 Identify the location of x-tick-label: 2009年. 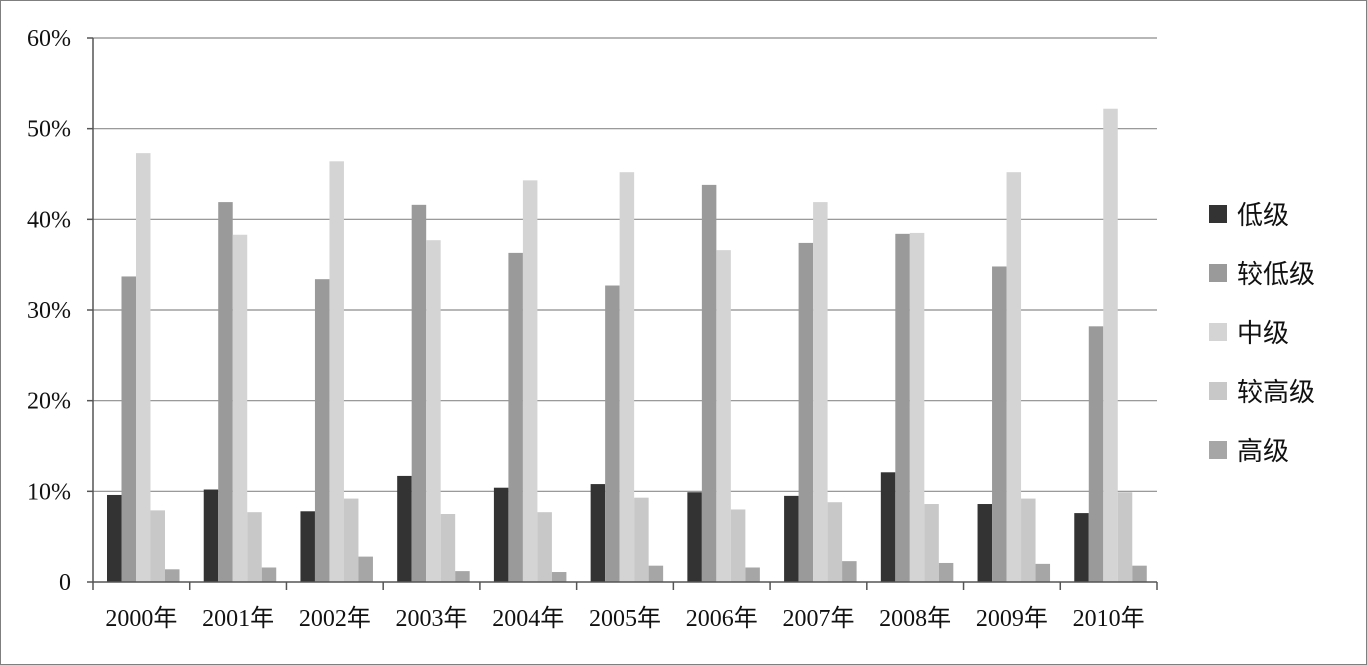
(1012, 618).